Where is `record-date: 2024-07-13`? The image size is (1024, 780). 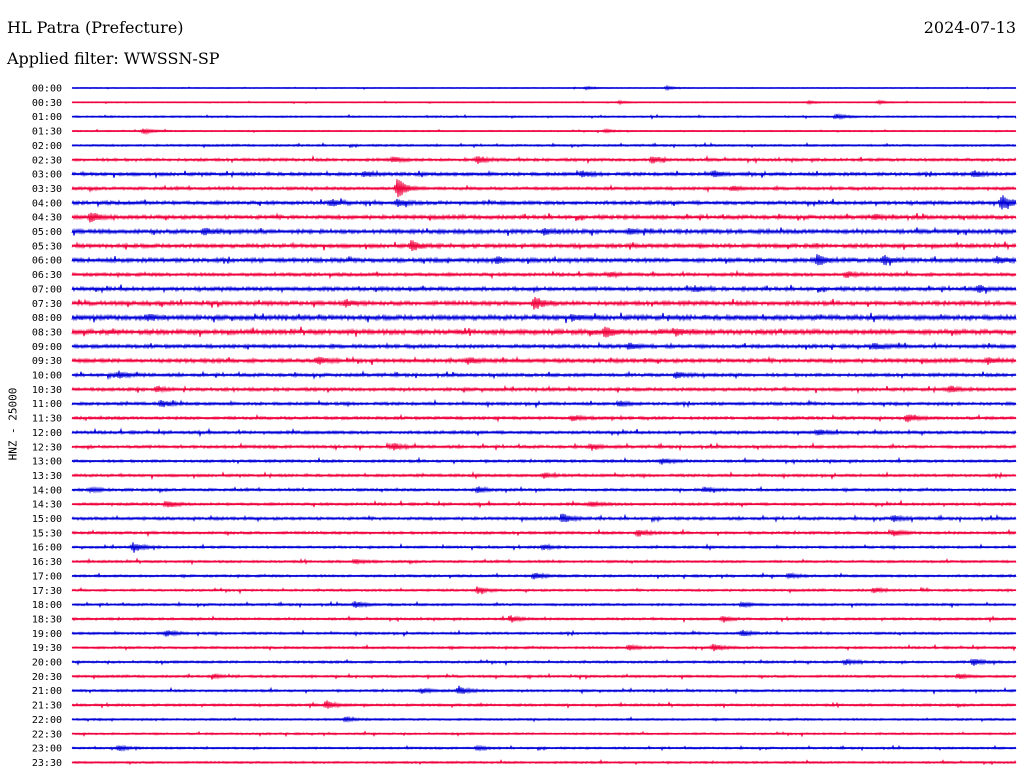
record-date: 2024-07-13 is located at coordinates (969, 27).